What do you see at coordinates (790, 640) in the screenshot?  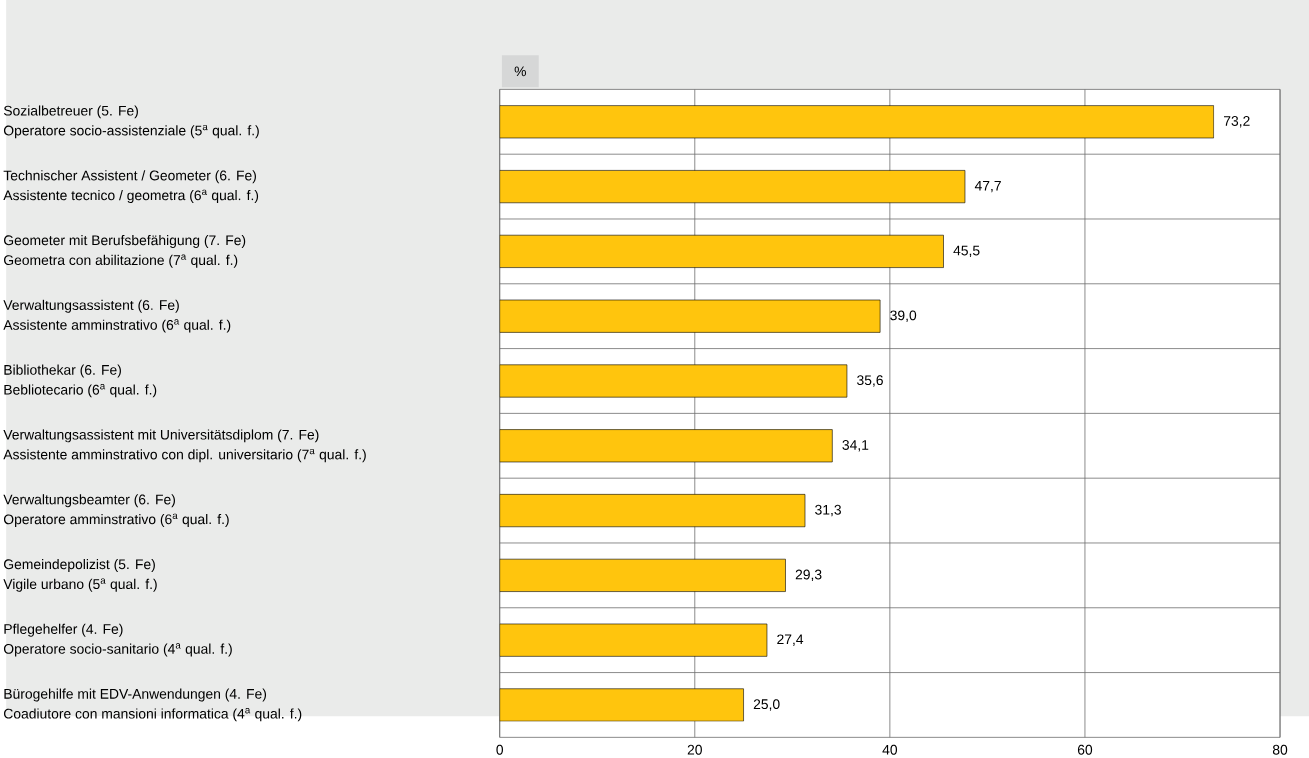 I see `data-label: 27,4` at bounding box center [790, 640].